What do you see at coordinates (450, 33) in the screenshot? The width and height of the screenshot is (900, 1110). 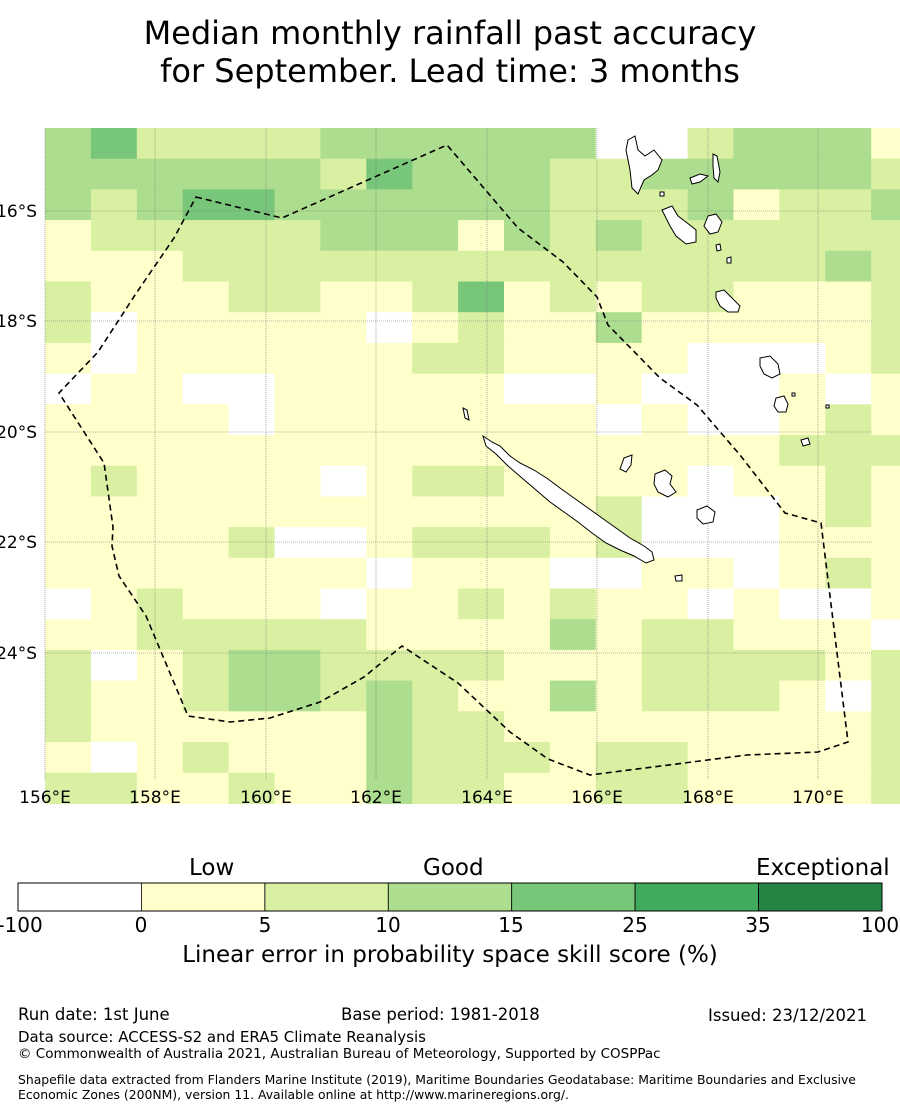 I see `title-line-1: Median monthly rainfall past accuracy` at bounding box center [450, 33].